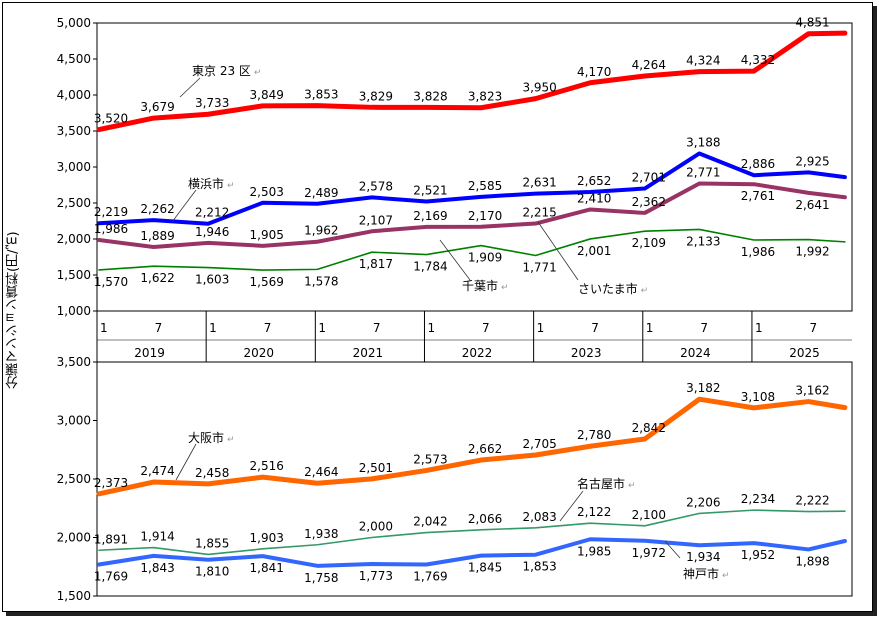 The image size is (883, 618). I want to click on data-label: 1,914, so click(157, 537).